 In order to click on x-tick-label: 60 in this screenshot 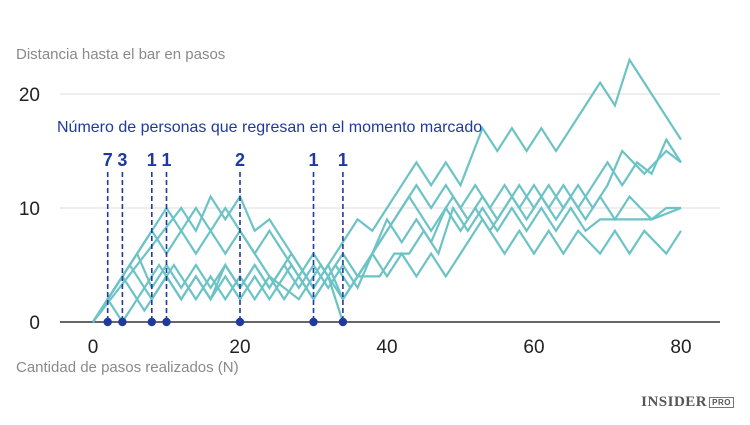, I will do `click(533, 347)`.